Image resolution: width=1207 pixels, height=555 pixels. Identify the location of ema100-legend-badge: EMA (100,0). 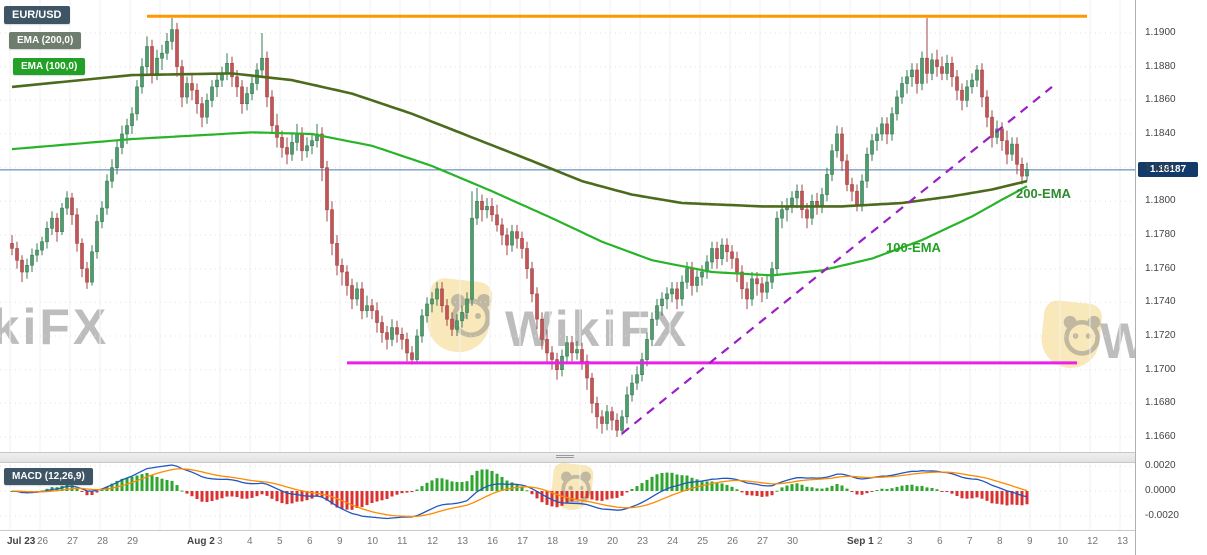
(49, 66).